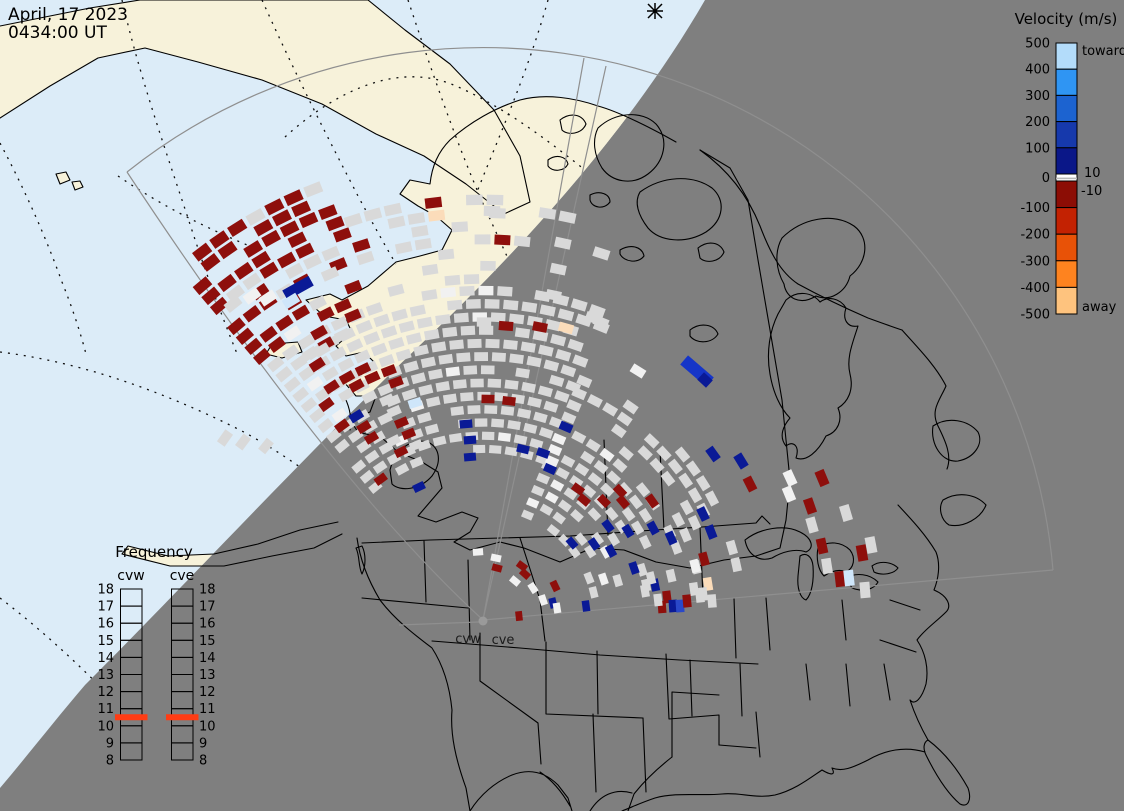  I want to click on frequency-tick-label: 12, so click(105, 692).